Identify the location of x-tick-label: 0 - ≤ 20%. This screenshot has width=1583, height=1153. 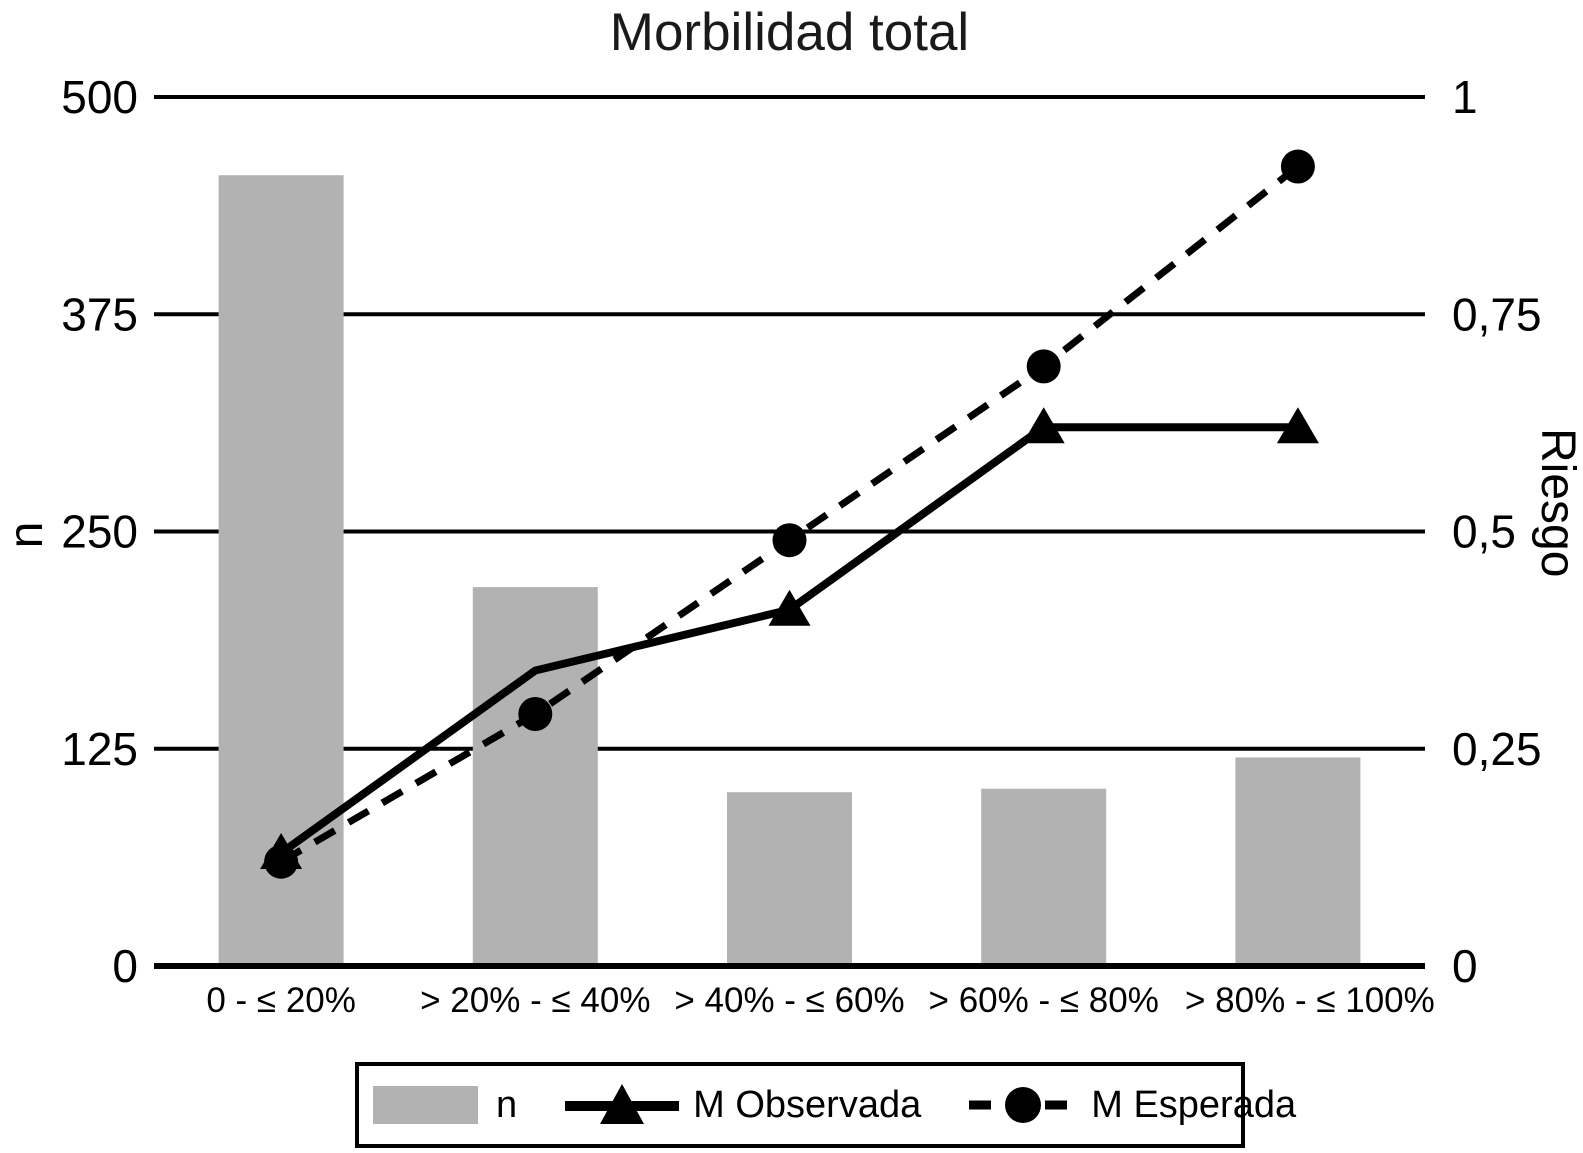
(281, 1000).